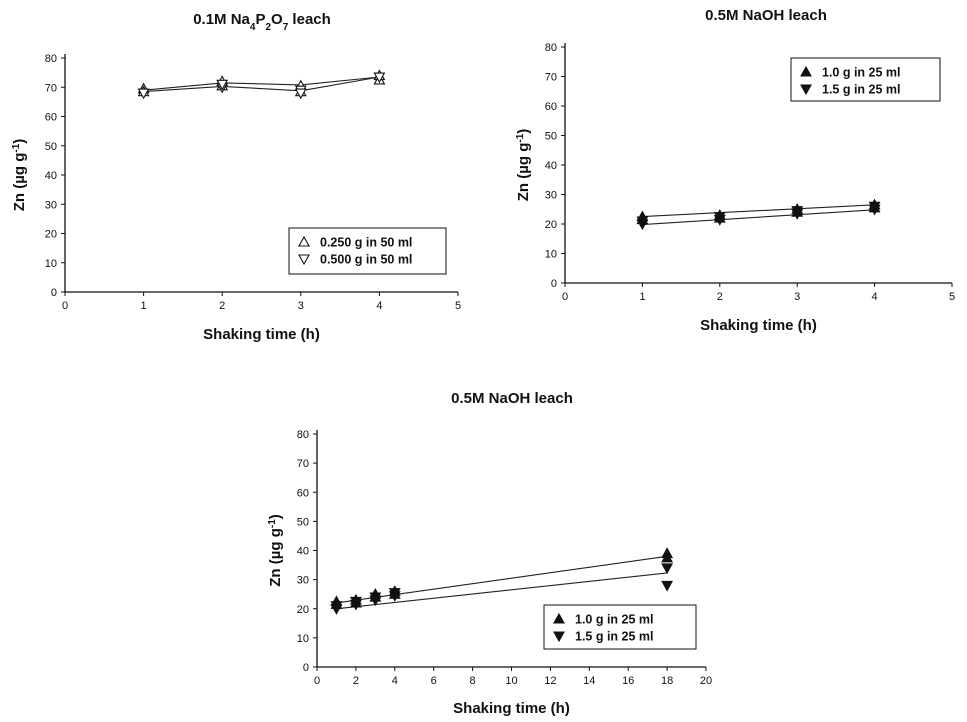  Describe the element at coordinates (221, 19) in the screenshot. I see `chart-title-part: 0.1M Na` at that location.